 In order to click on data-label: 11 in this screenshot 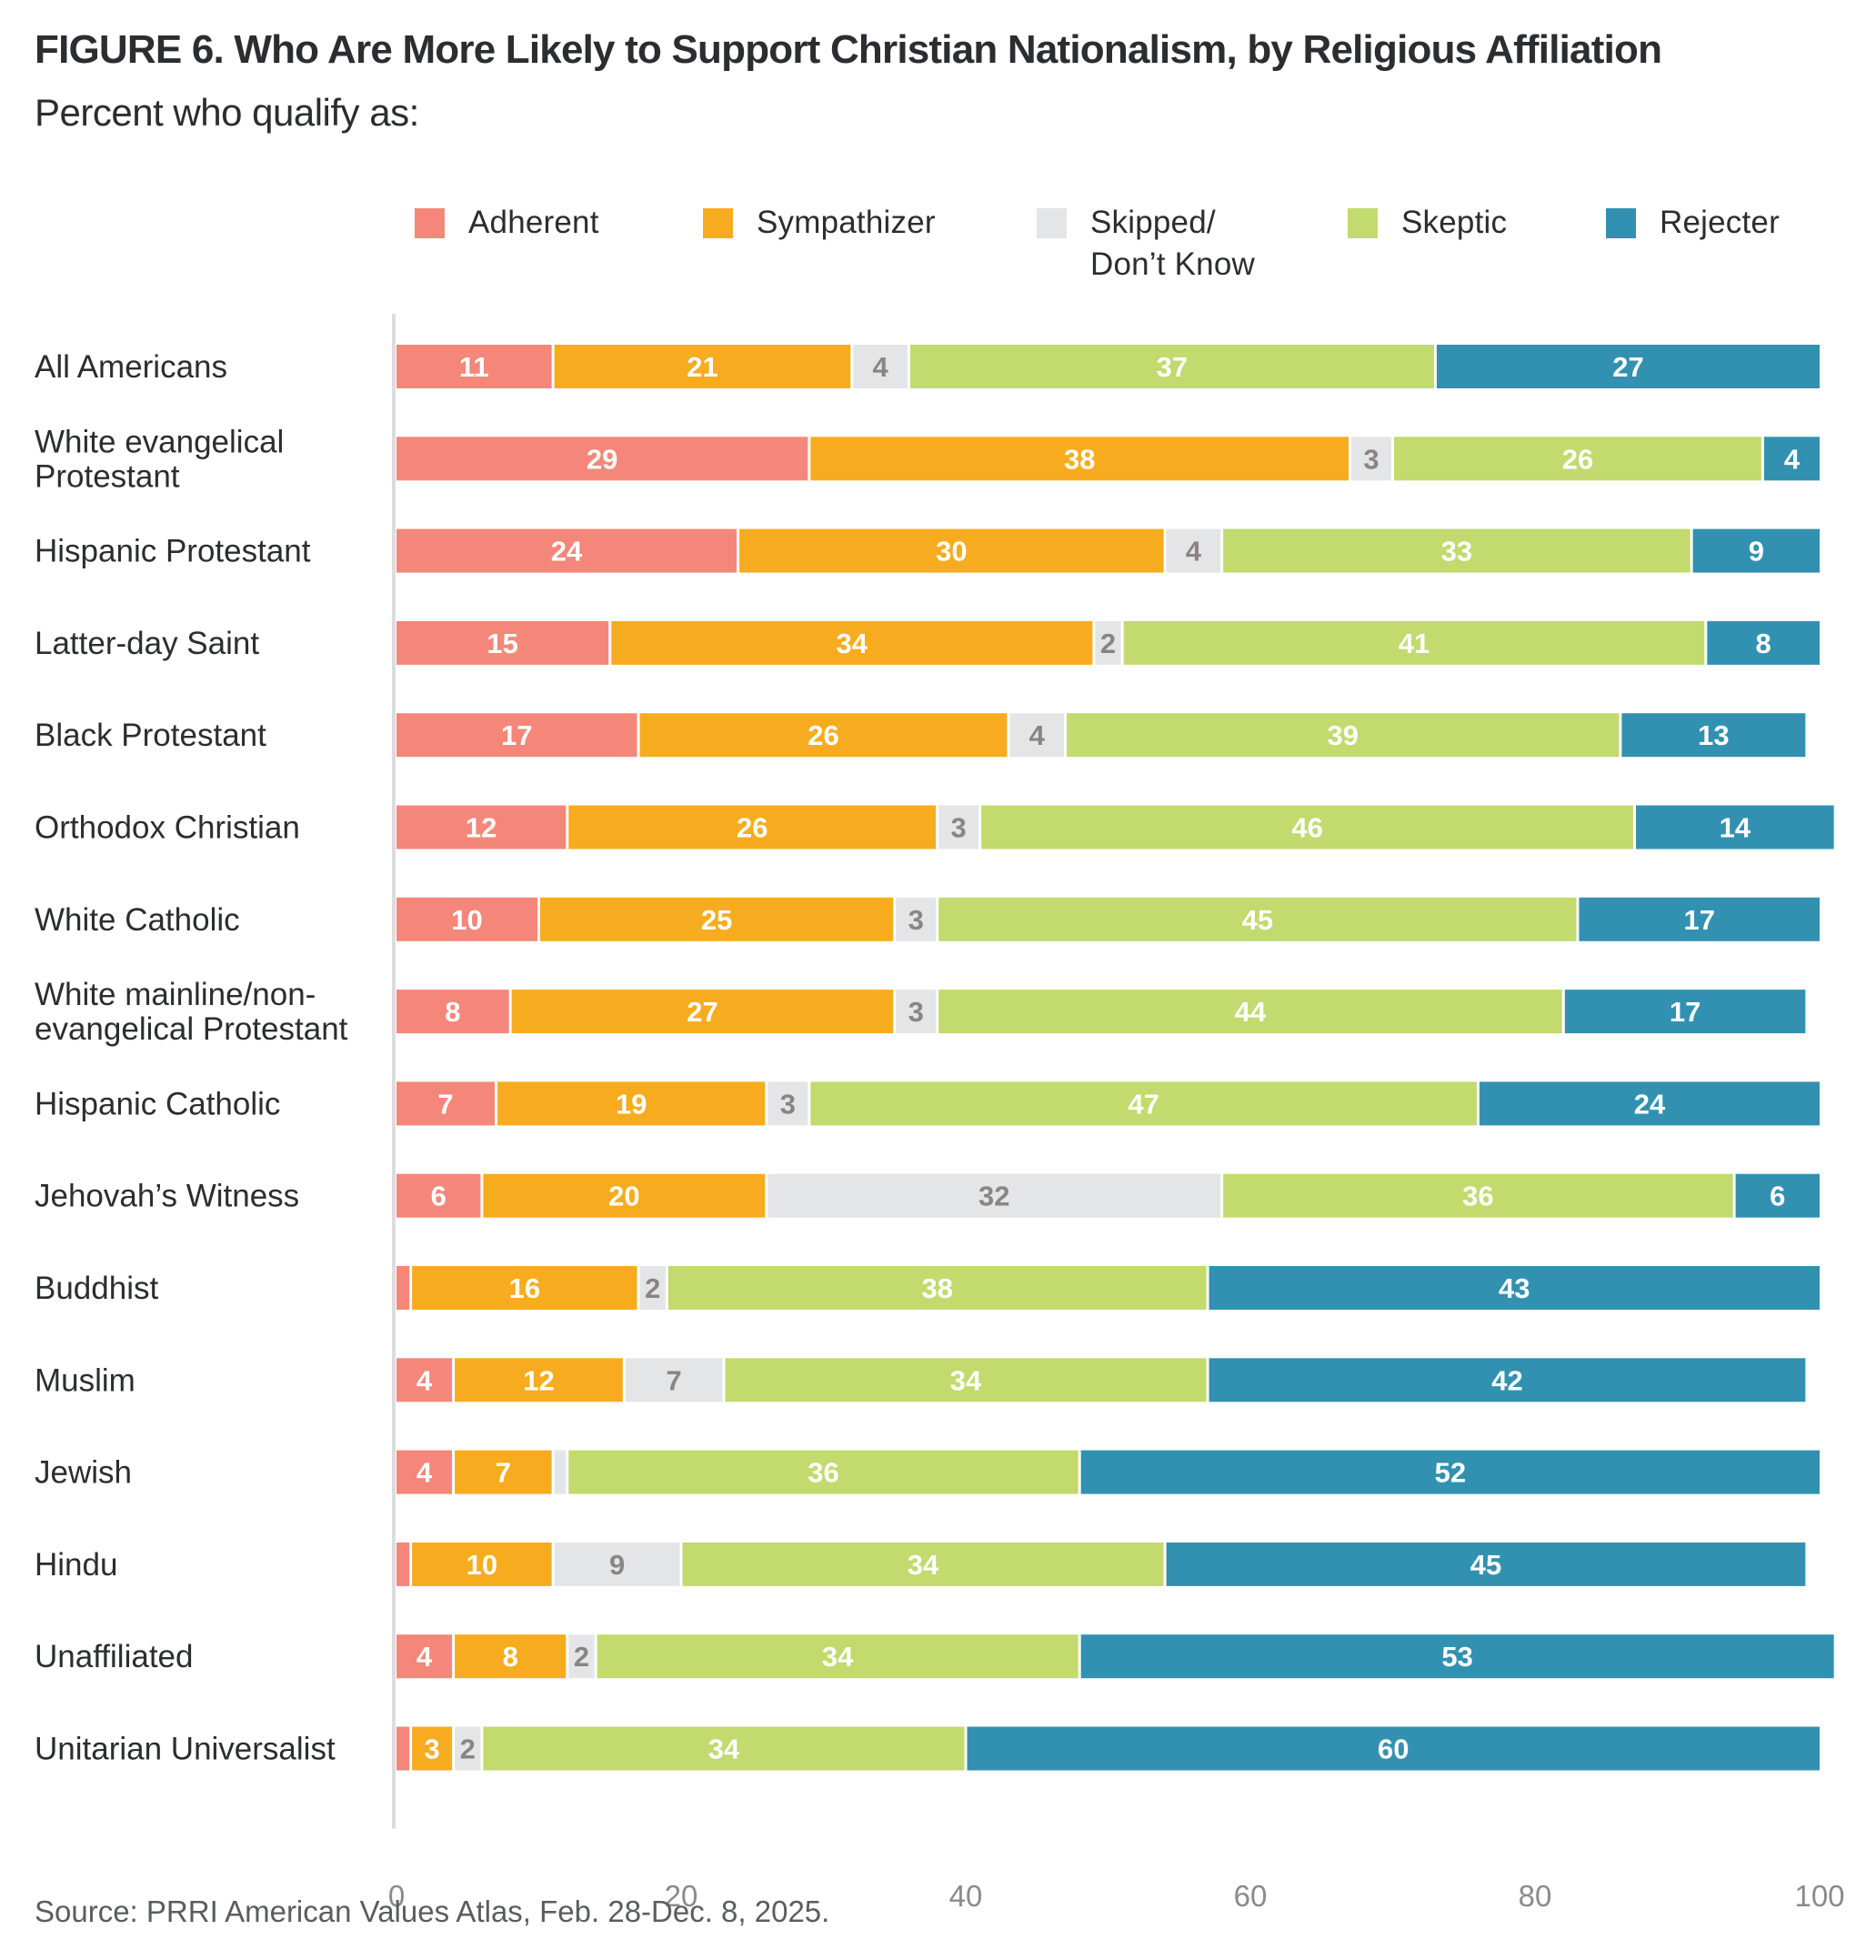, I will do `click(474, 367)`.